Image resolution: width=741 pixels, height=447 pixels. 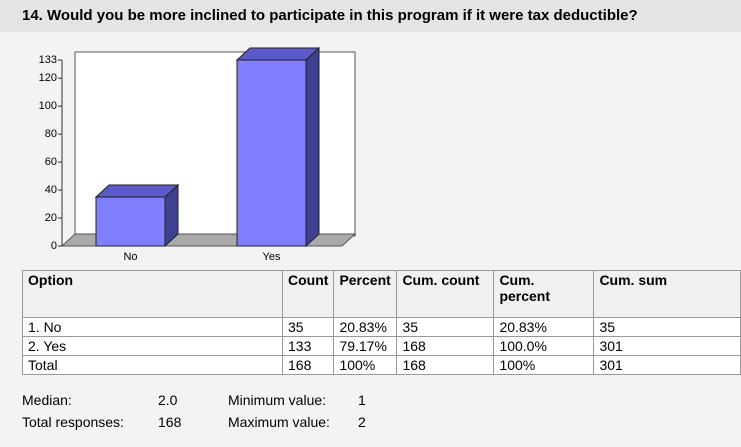 I want to click on table-cell: Total, so click(x=152, y=365).